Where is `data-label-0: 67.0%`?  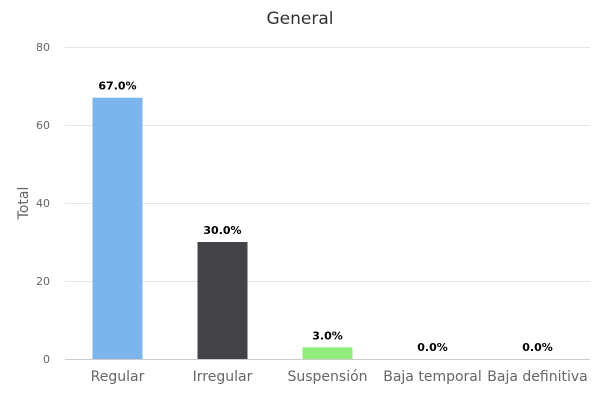
data-label-0: 67.0% is located at coordinates (117, 86).